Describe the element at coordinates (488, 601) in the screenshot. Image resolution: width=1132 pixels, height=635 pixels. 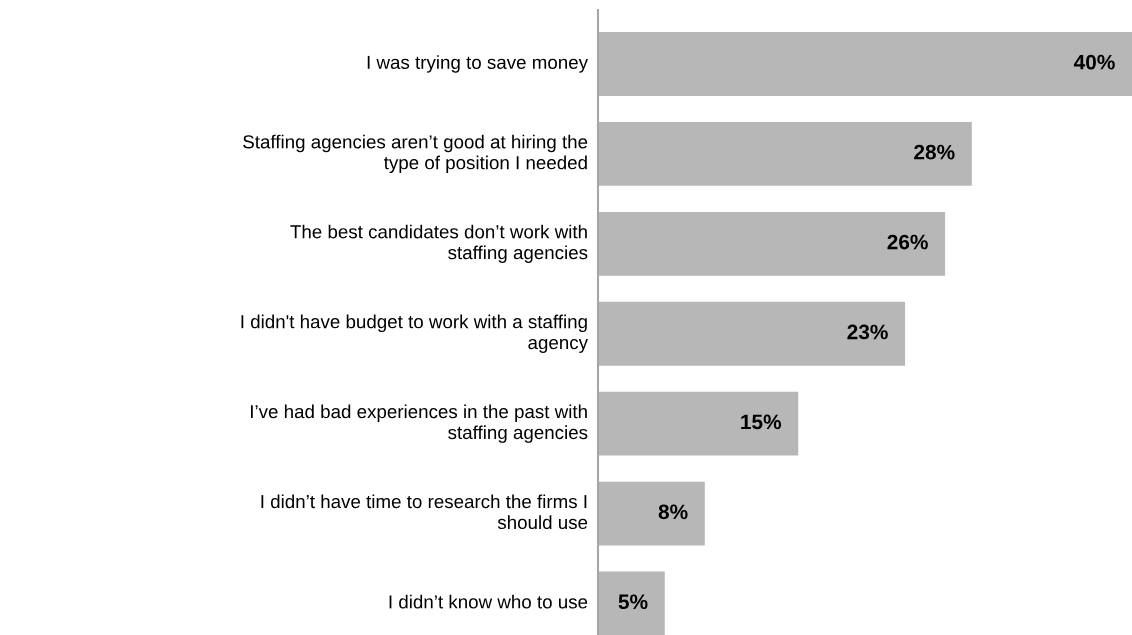
I see `y-tick-label: I didn’t know who to use` at that location.